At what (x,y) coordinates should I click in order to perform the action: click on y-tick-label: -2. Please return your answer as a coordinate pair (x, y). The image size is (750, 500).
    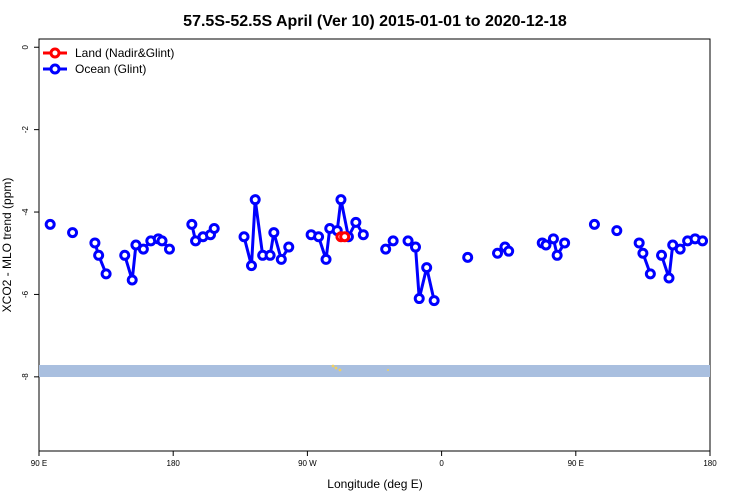
    Looking at the image, I should click on (25, 130).